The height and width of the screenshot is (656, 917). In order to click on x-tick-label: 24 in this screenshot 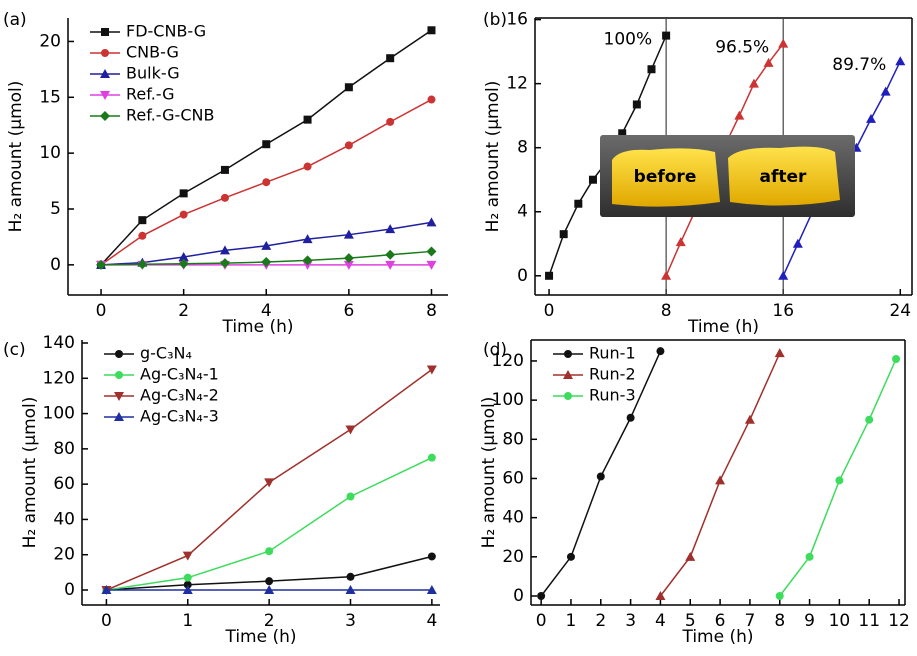, I will do `click(900, 311)`.